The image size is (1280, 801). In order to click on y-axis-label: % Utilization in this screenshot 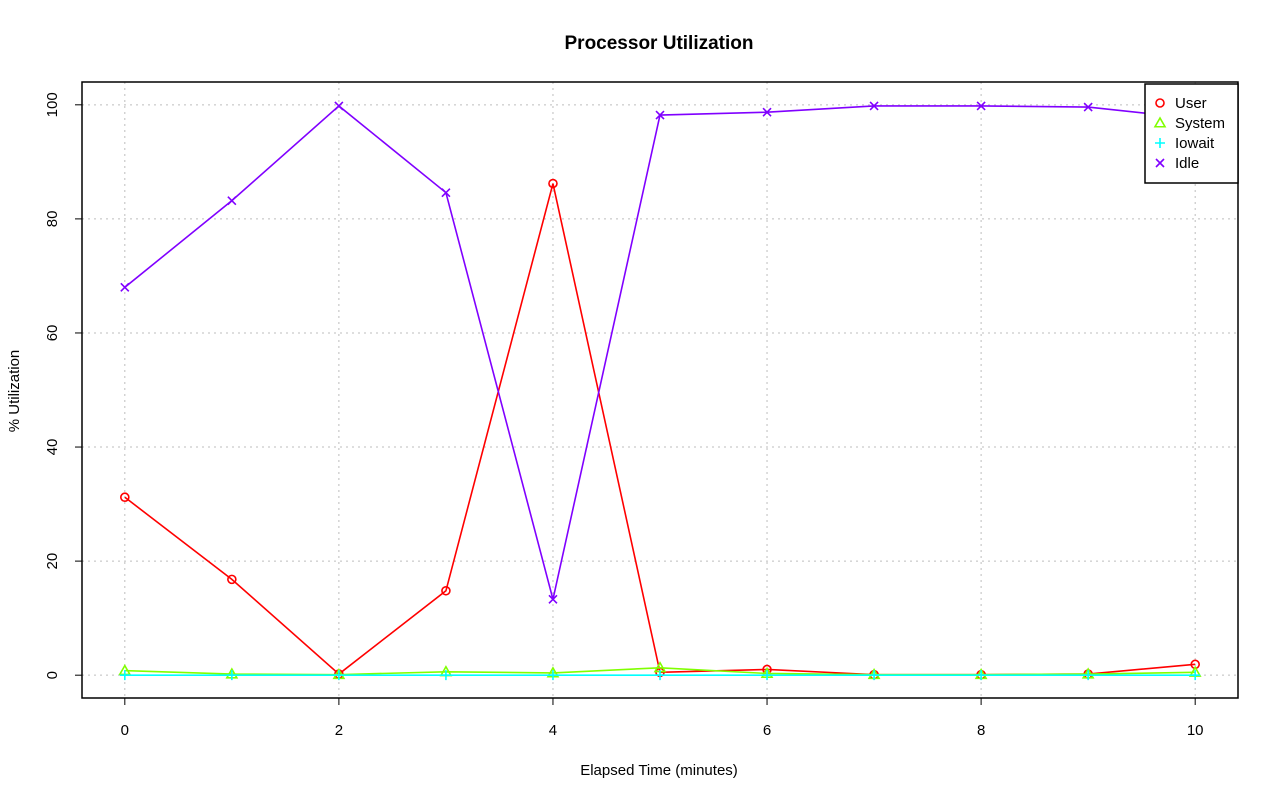, I will do `click(14, 391)`.